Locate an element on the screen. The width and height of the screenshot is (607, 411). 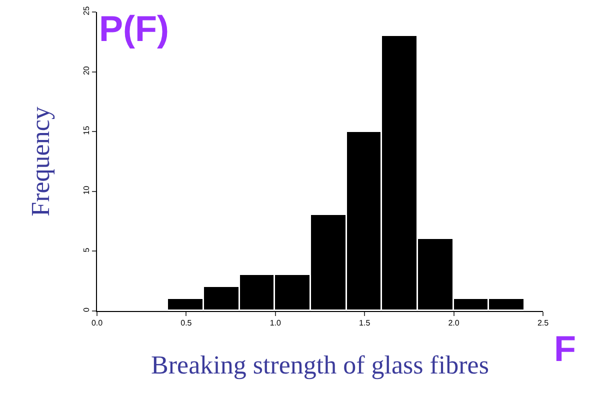
x-tick-label: 1.5 is located at coordinates (365, 323).